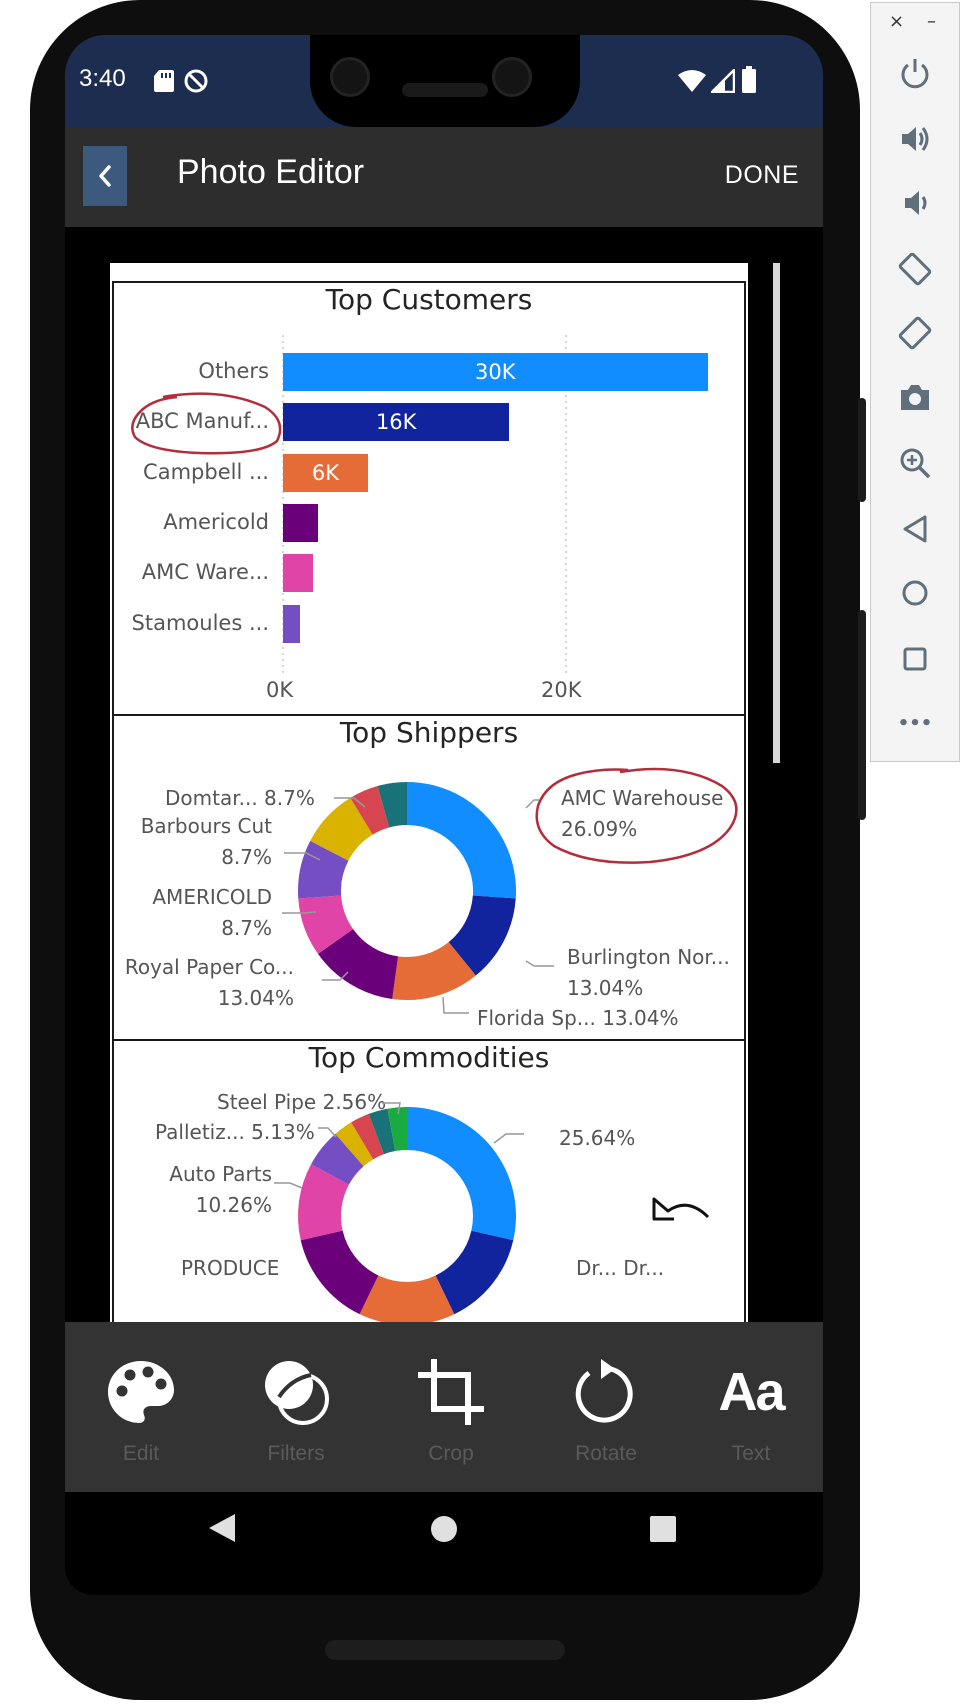  What do you see at coordinates (915, 269) in the screenshot?
I see `rotate-left-button` at bounding box center [915, 269].